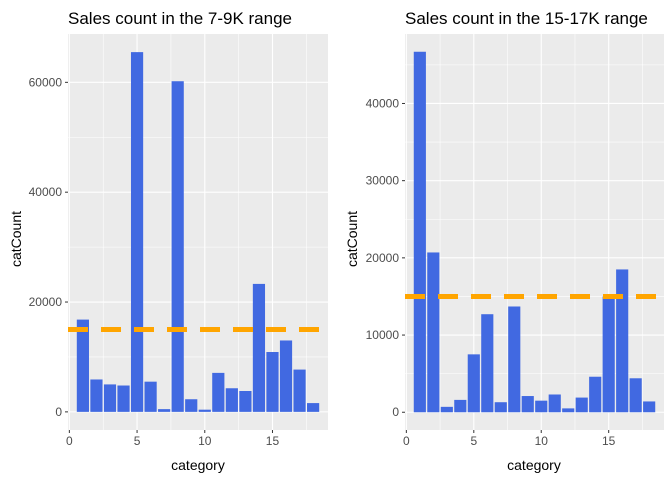 This screenshot has width=672, height=480. Describe the element at coordinates (58, 412) in the screenshot. I see `left-y-tick-label: 0` at that location.